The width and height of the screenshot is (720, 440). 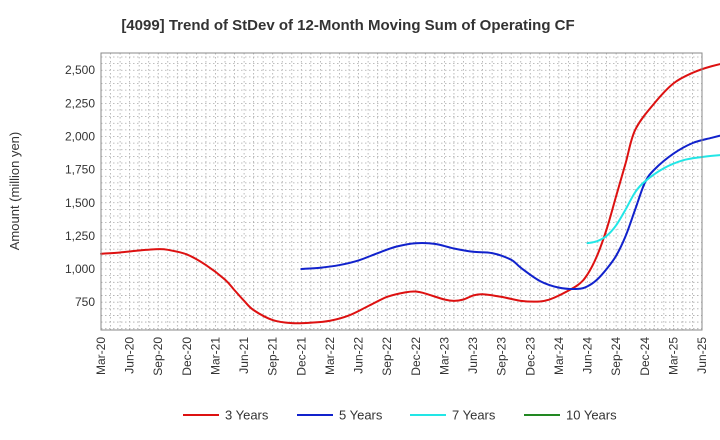 What do you see at coordinates (359, 355) in the screenshot?
I see `x-tick-label: Jun-22` at bounding box center [359, 355].